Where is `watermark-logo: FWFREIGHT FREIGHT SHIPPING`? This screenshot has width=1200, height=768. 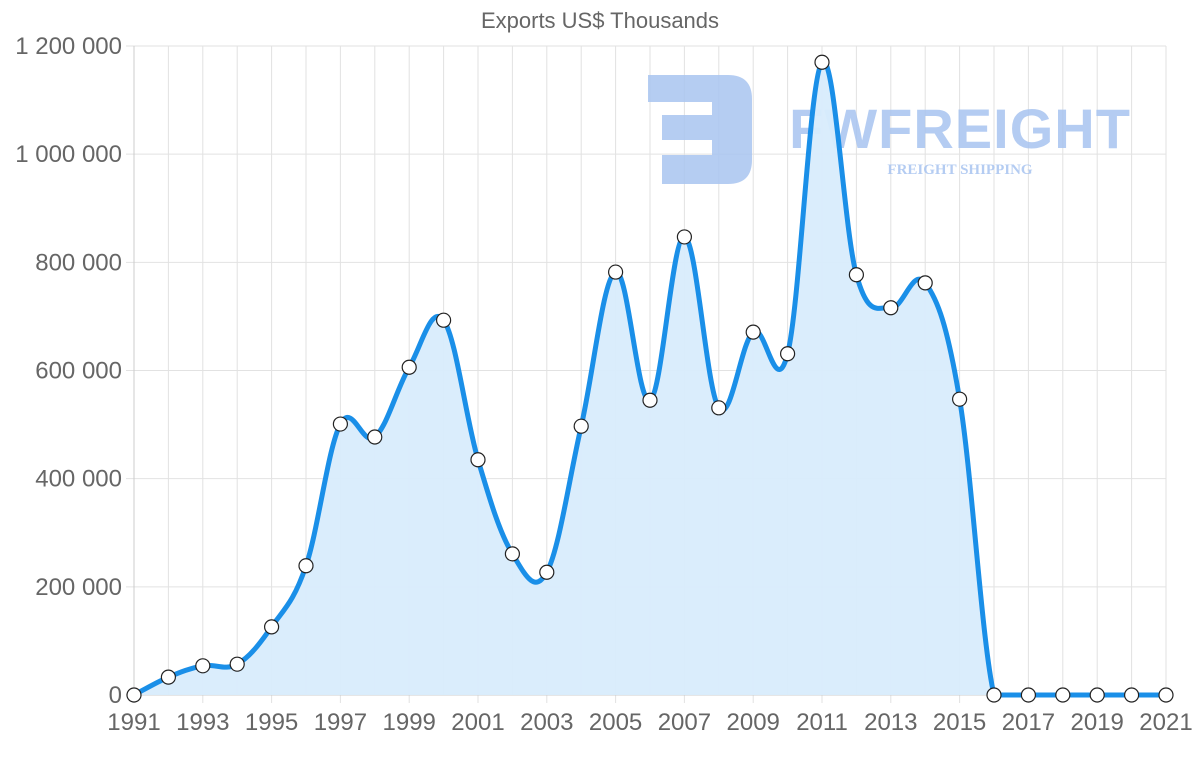 watermark-logo: FWFREIGHT FREIGHT SHIPPING is located at coordinates (889, 129).